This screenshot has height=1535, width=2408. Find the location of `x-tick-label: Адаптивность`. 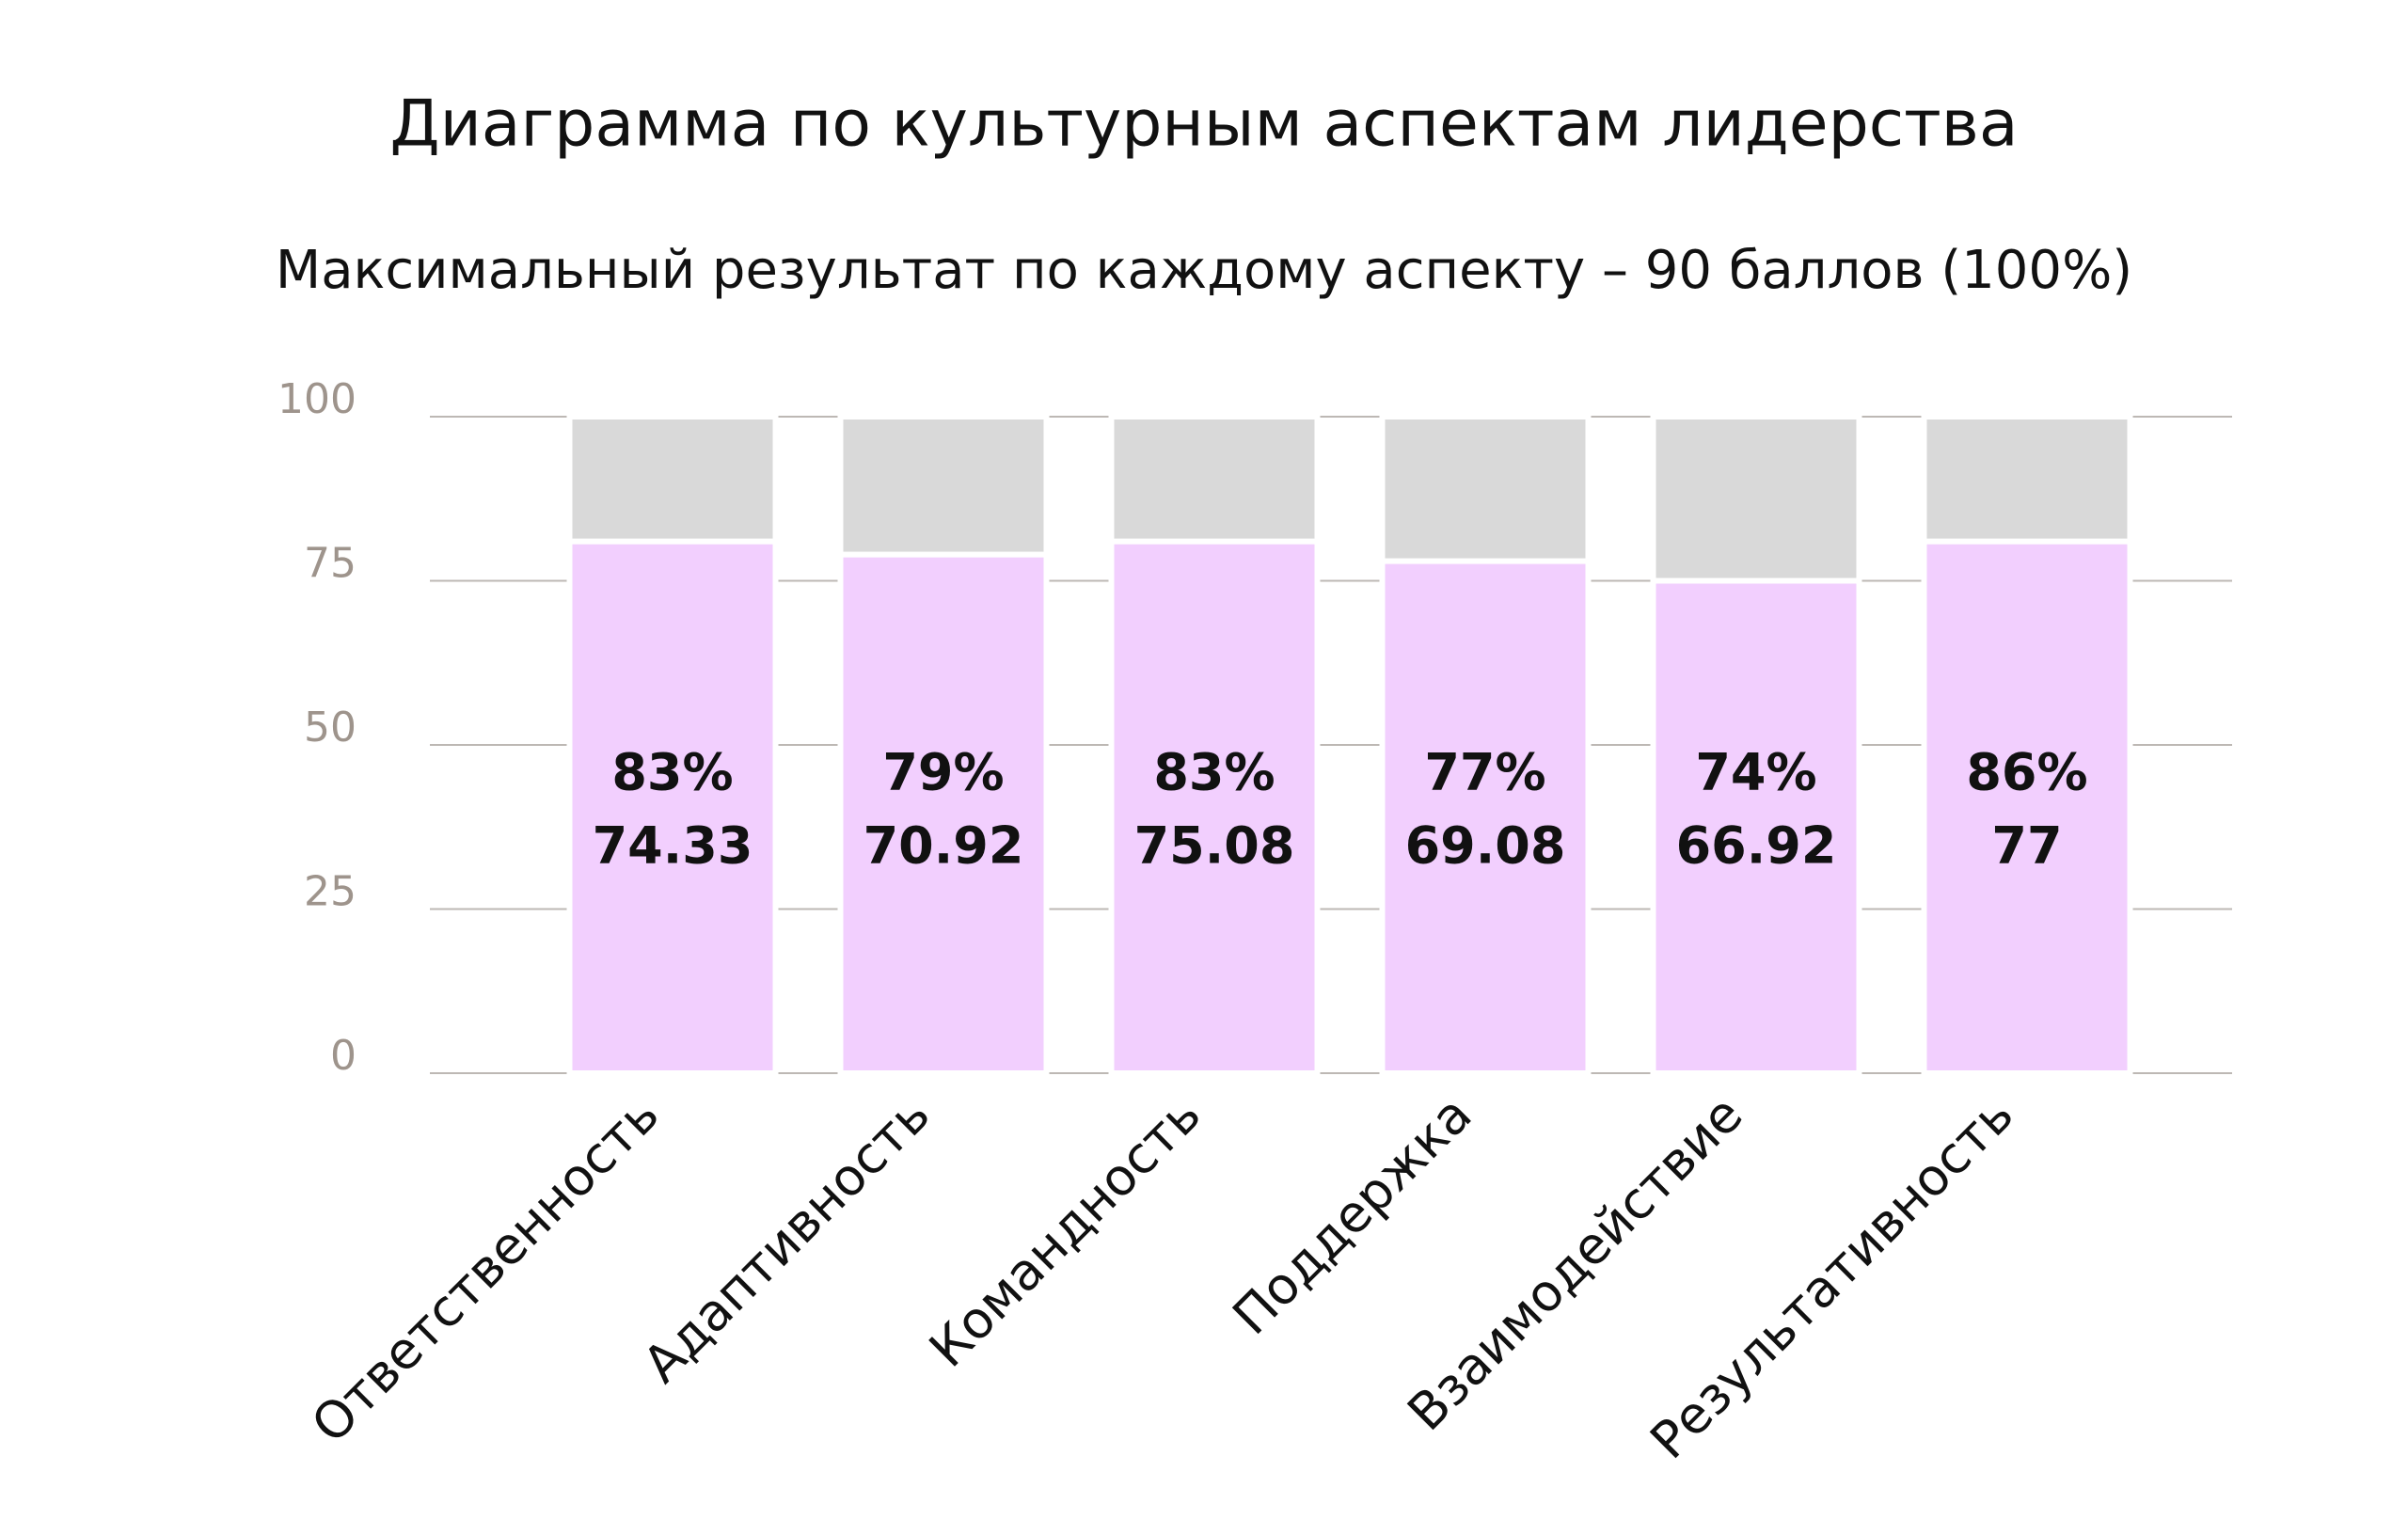

x-tick-label: Адаптивность is located at coordinates (786, 1239).